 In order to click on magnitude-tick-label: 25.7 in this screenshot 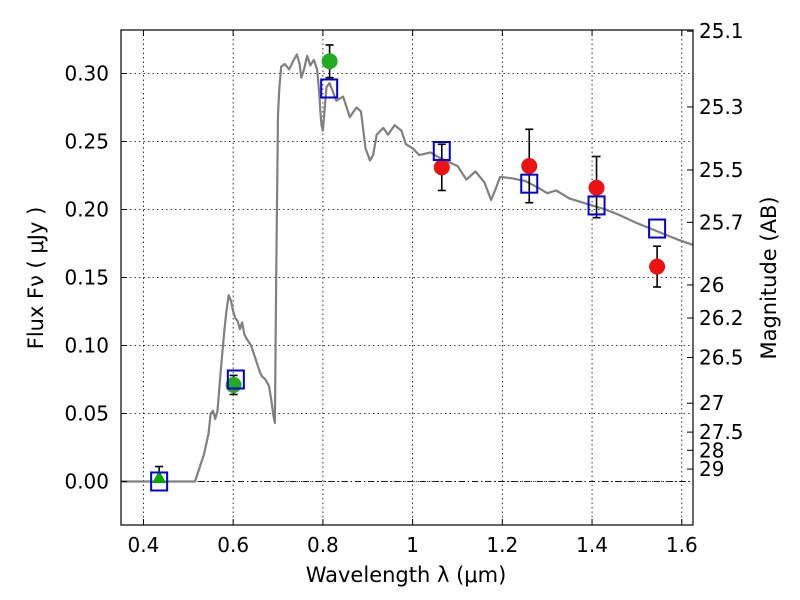, I will do `click(721, 222)`.